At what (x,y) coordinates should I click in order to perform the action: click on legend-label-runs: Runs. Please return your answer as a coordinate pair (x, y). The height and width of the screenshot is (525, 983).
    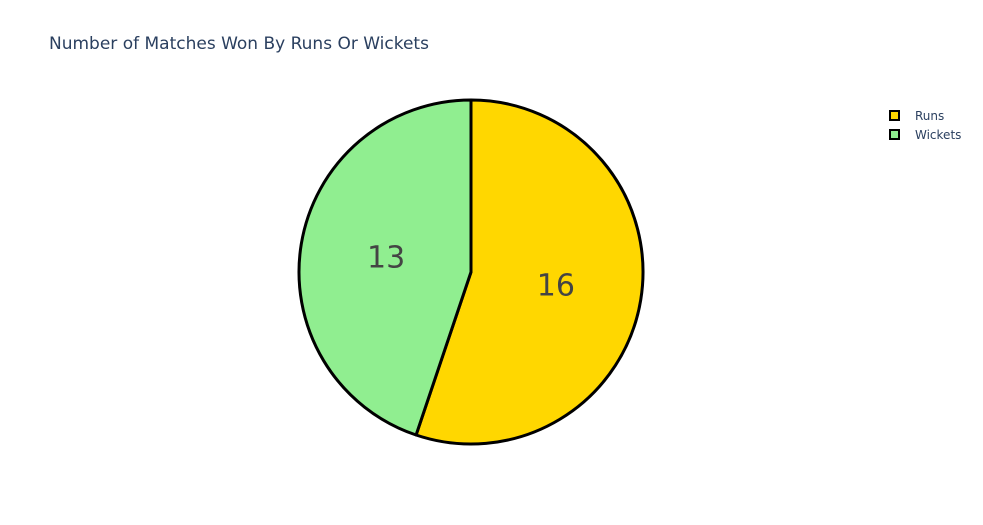
    Looking at the image, I should click on (929, 116).